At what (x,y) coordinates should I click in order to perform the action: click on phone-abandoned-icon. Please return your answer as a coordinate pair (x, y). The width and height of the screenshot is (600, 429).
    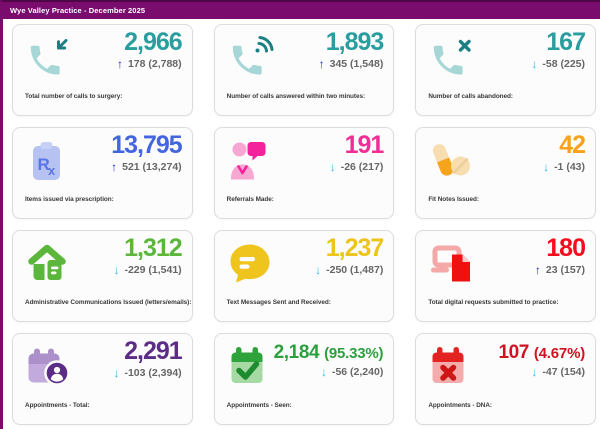
    Looking at the image, I should click on (451, 58).